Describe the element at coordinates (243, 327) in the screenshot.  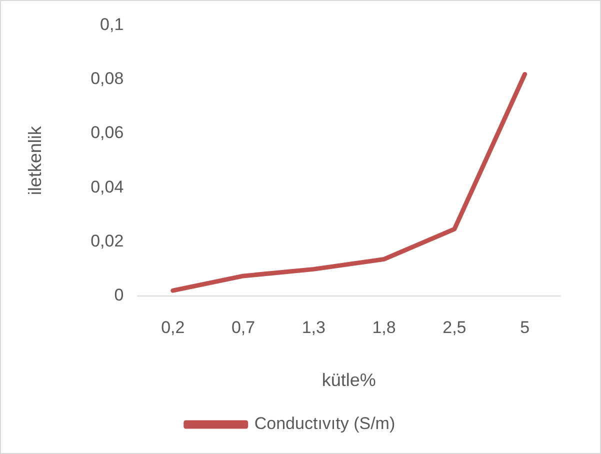
I see `x-tick-label: 0,7` at that location.